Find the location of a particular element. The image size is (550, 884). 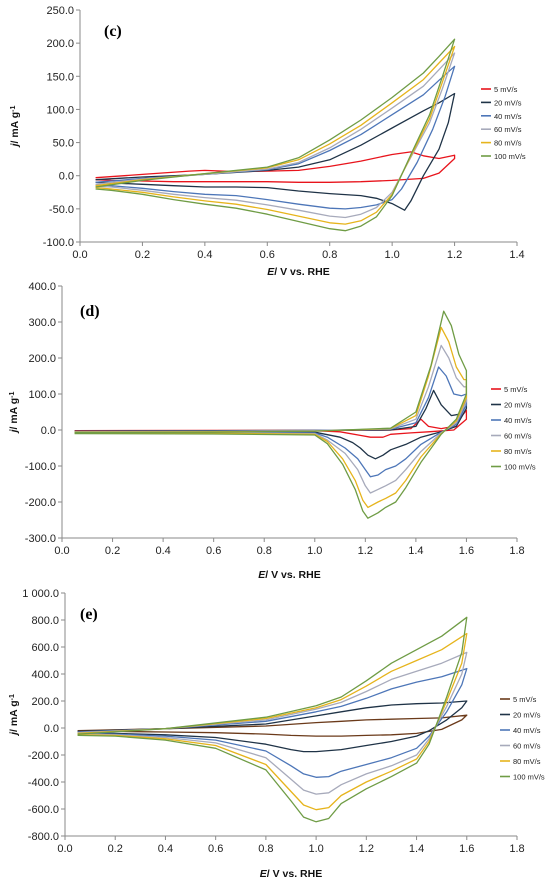

y-tick-label: 250.0 is located at coordinates (60, 11).